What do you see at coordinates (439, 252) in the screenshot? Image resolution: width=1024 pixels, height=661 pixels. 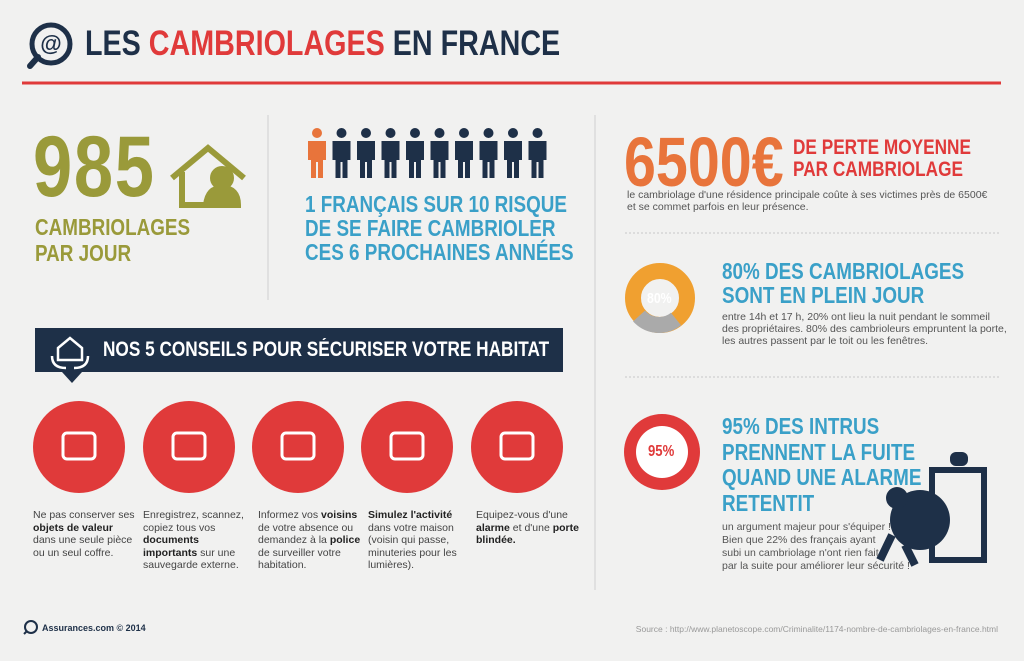 I see `risk-line: CES 6 PROCHAINES ANNÉES` at bounding box center [439, 252].